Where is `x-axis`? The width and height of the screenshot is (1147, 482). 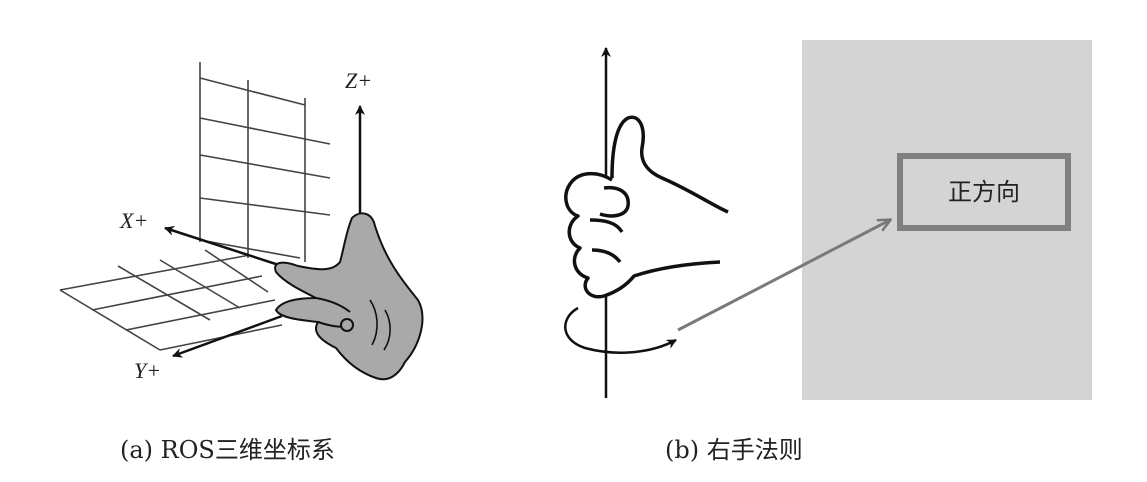
x-axis is located at coordinates (223, 247).